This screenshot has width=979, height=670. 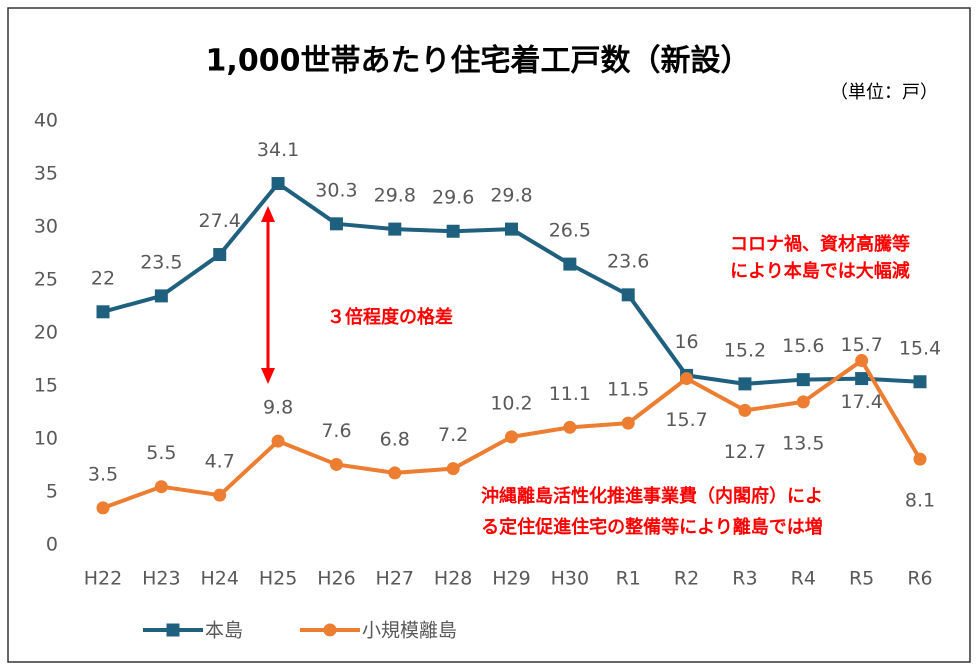 I want to click on data-label: 4.7, so click(x=220, y=462).